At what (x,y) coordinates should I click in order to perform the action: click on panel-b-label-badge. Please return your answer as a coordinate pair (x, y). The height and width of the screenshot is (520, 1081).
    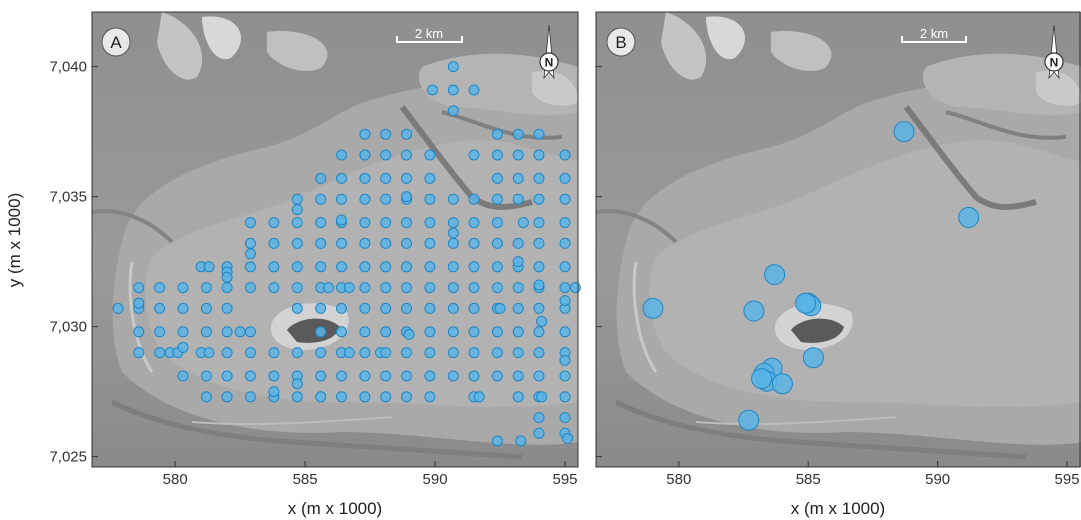
    Looking at the image, I should click on (621, 42).